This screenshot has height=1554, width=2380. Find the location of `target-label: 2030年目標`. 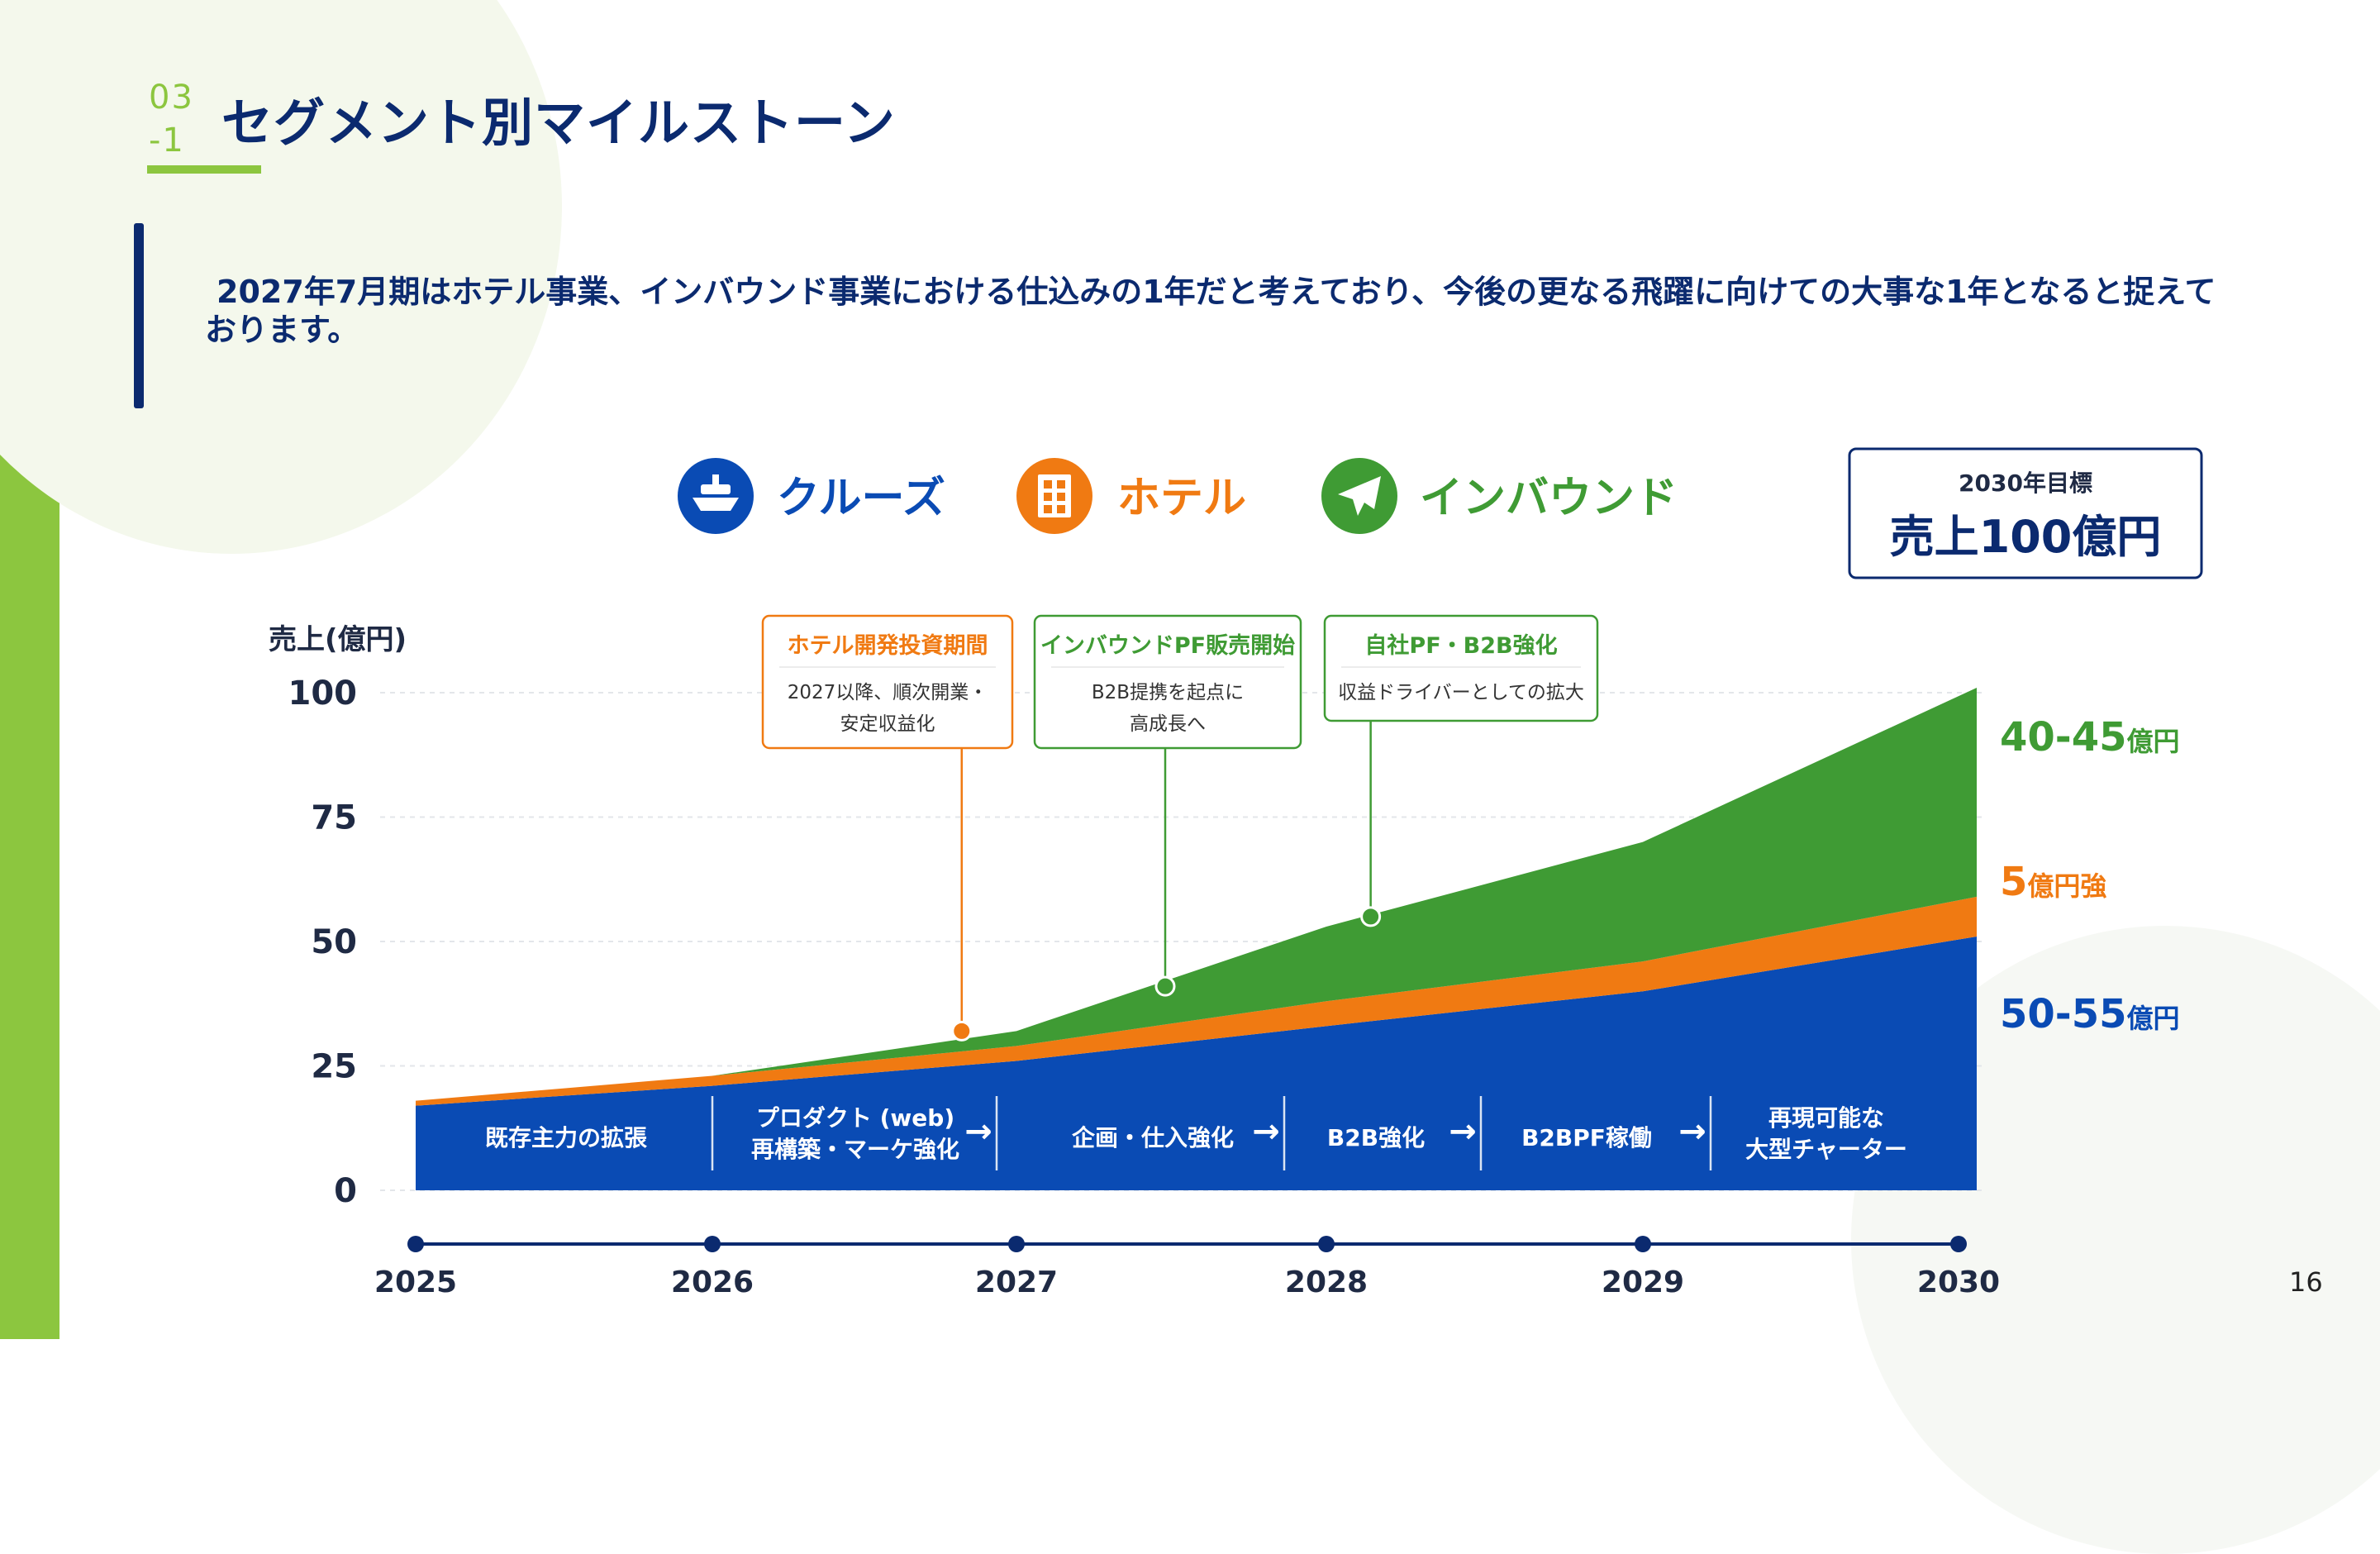

target-label: 2030年目標 is located at coordinates (2025, 483).